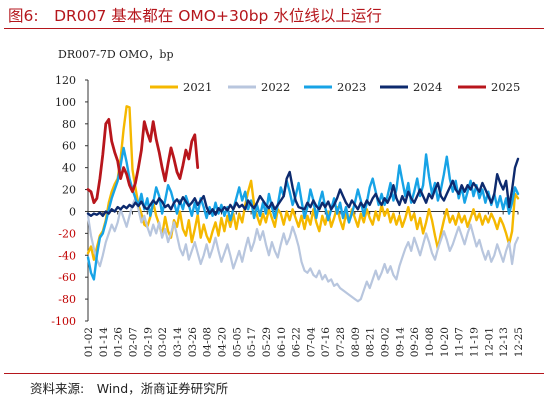 This screenshot has width=548, height=401. I want to click on x-tick-label: 07-16, so click(326, 342).